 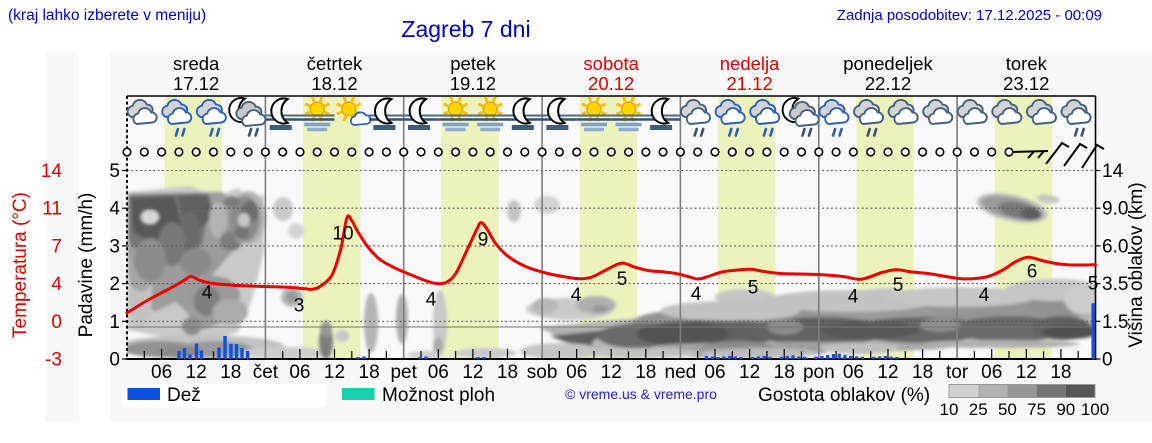 What do you see at coordinates (196, 83) in the screenshot?
I see `svg-text: 17.12` at bounding box center [196, 83].